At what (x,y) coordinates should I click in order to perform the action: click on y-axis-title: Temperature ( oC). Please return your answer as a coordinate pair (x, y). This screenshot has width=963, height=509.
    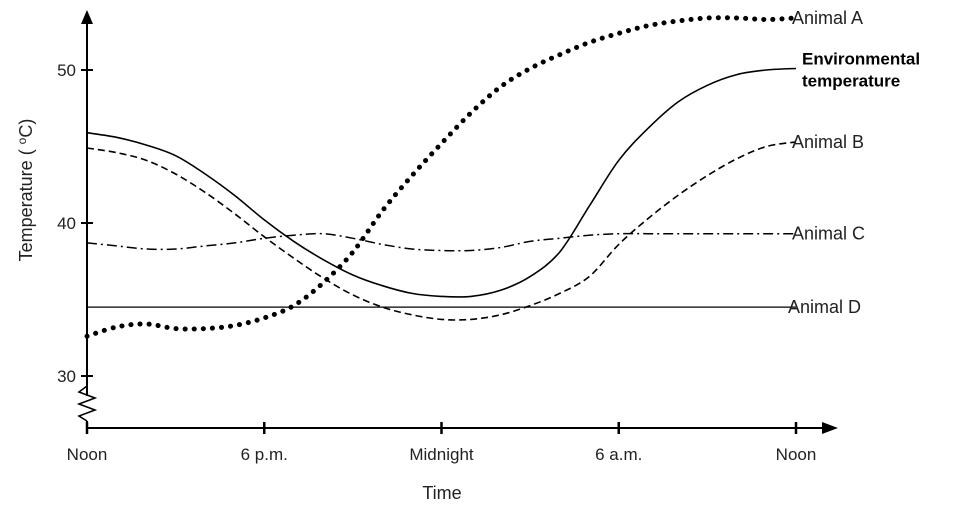
    Looking at the image, I should click on (25, 190).